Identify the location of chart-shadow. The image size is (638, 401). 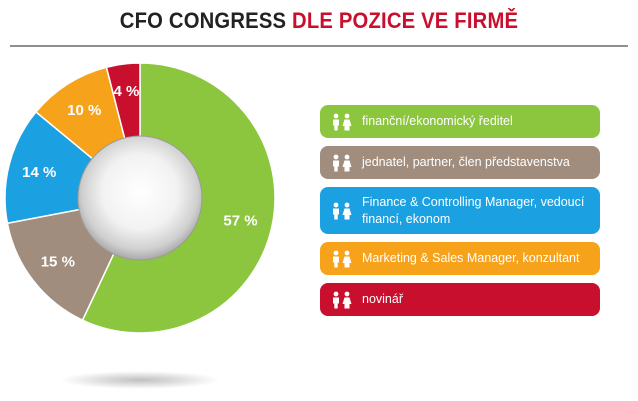
(140, 380).